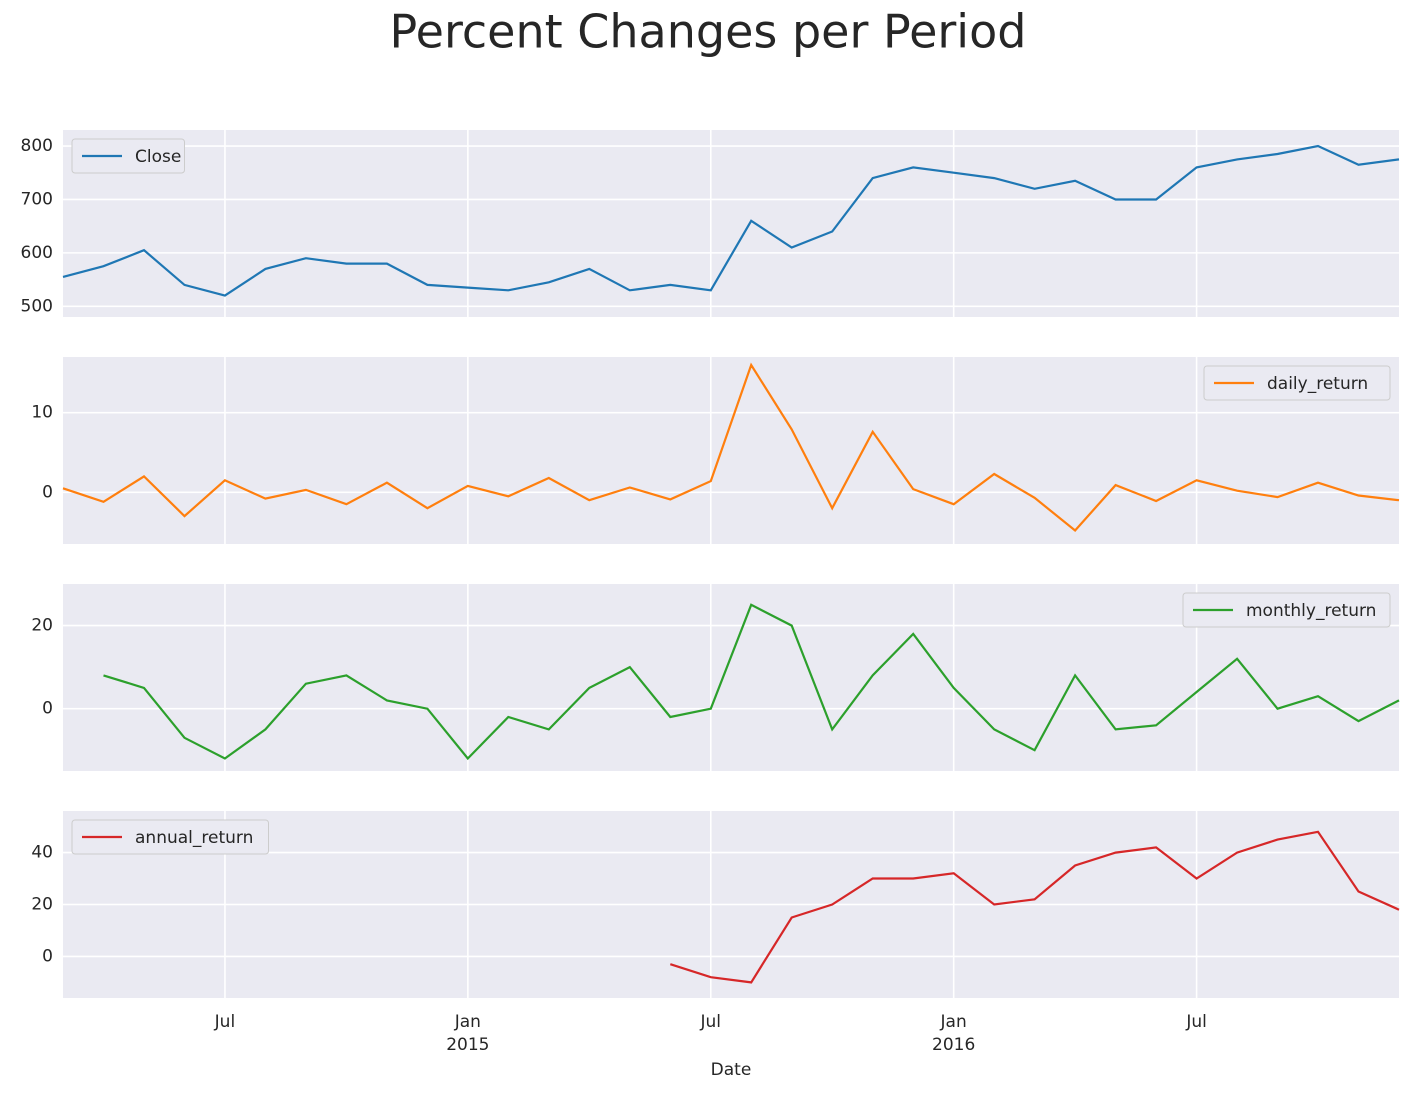 This screenshot has width=1415, height=1095. What do you see at coordinates (953, 1033) in the screenshot?
I see `x-tick-label: Jan 2016` at bounding box center [953, 1033].